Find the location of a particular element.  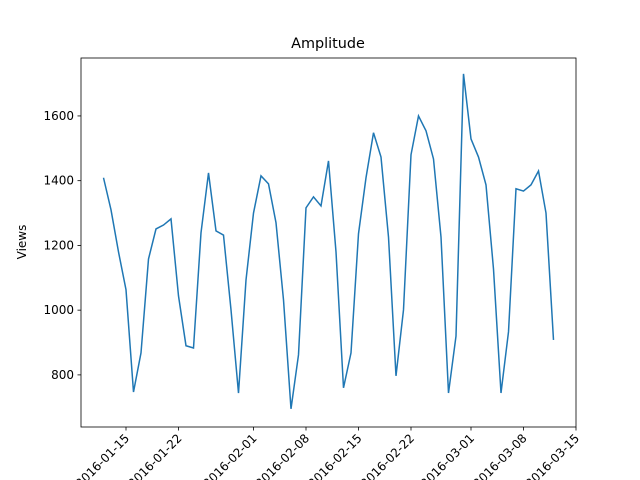

y-tick-label: 1400 is located at coordinates (58, 181).